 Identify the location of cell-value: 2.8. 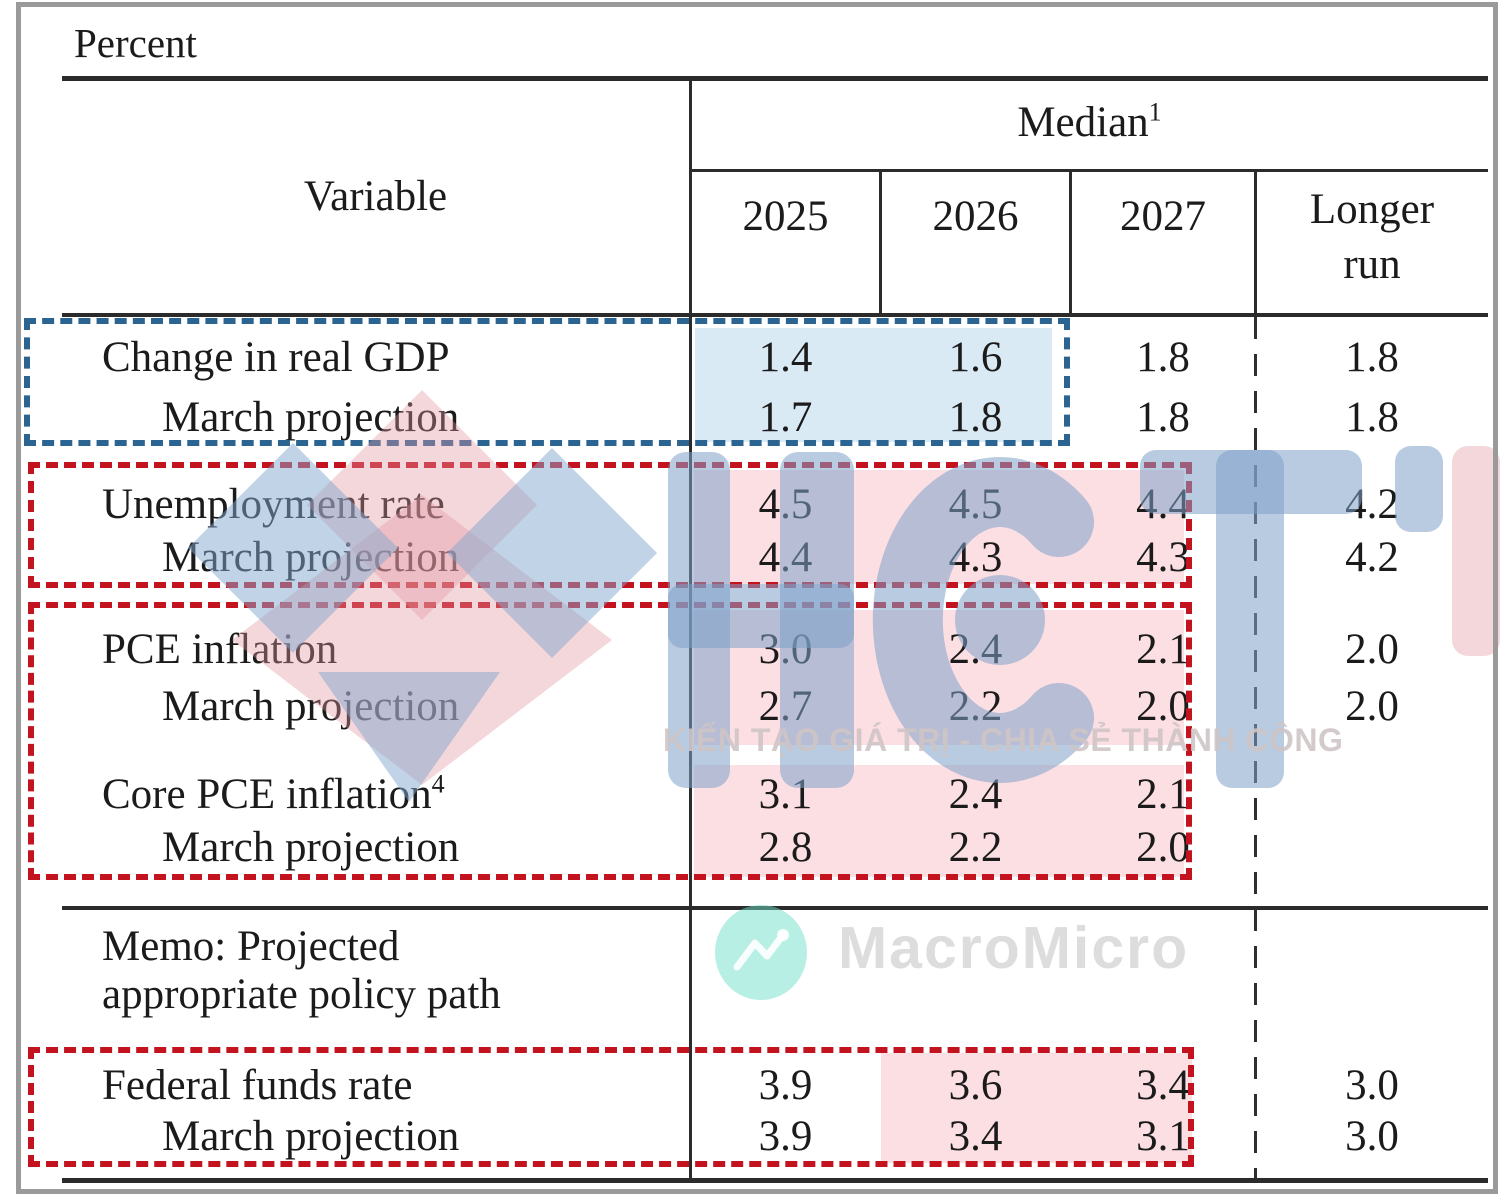
(785, 847).